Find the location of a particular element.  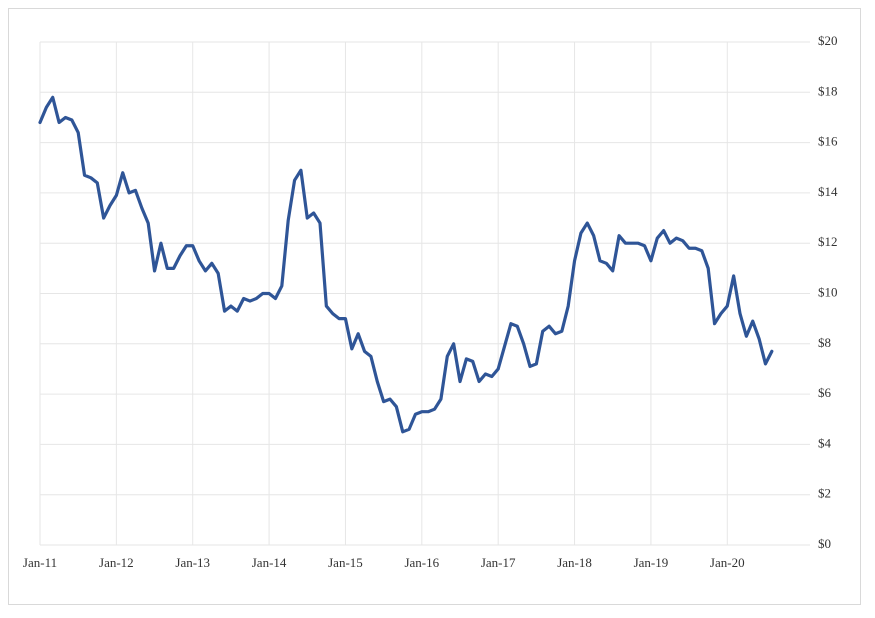

y-tick-label: $12 is located at coordinates (828, 241).